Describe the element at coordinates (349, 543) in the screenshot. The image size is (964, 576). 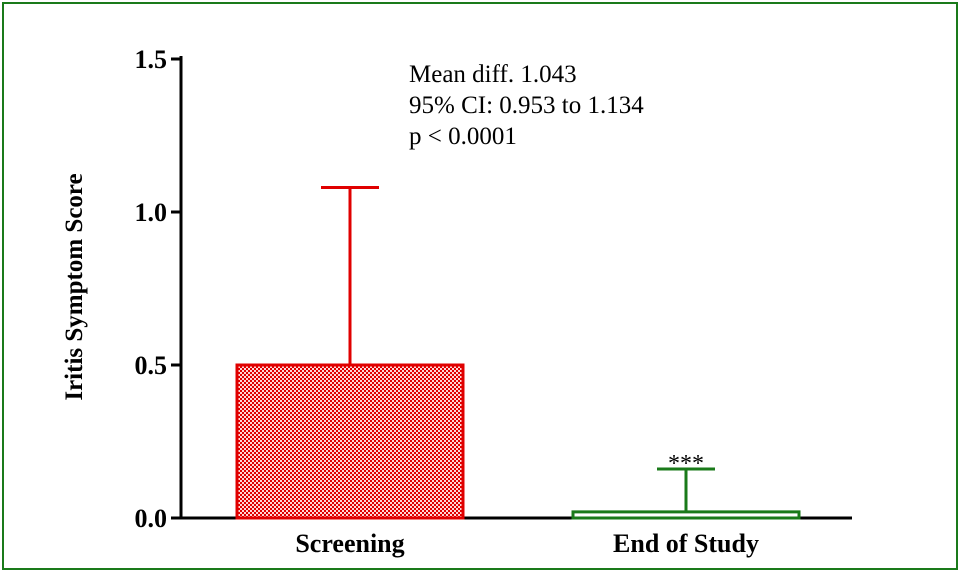
I see `x-tick-label: Screening` at that location.